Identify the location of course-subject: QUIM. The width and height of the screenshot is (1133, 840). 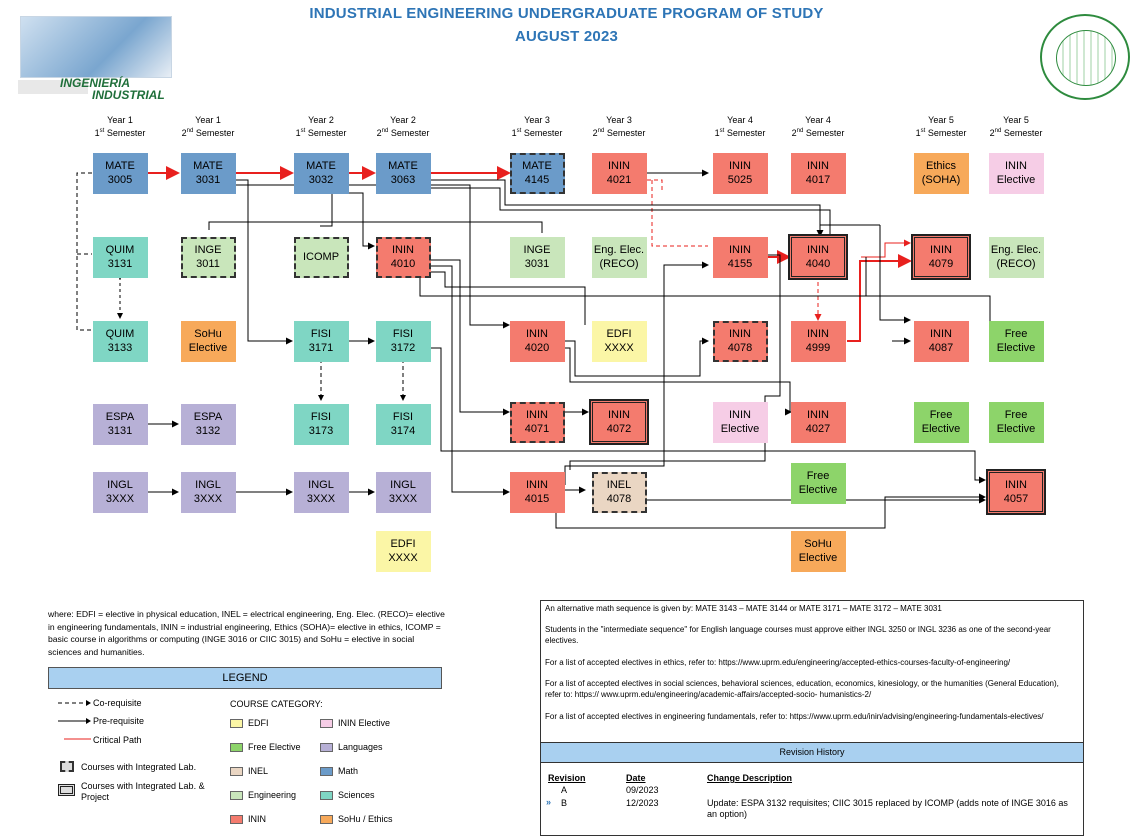
(120, 250).